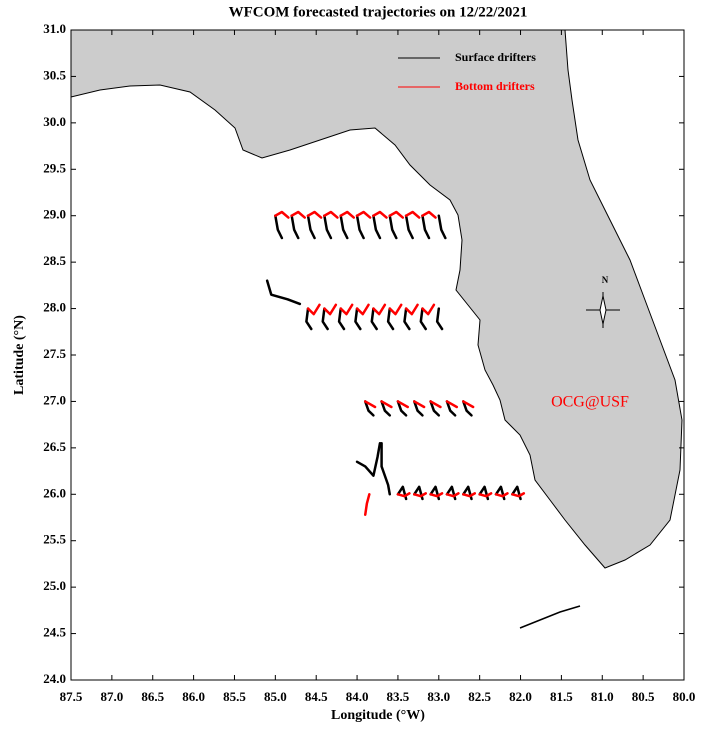  I want to click on x-tick-label: 83.0, so click(438, 696).